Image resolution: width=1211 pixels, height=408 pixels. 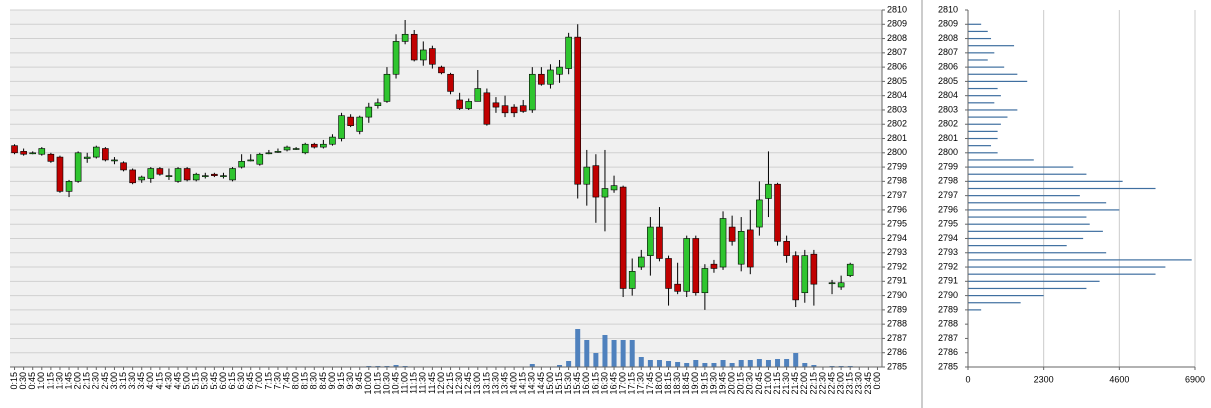 What do you see at coordinates (96, 381) in the screenshot?
I see `x-tick-label: 2:30` at bounding box center [96, 381].